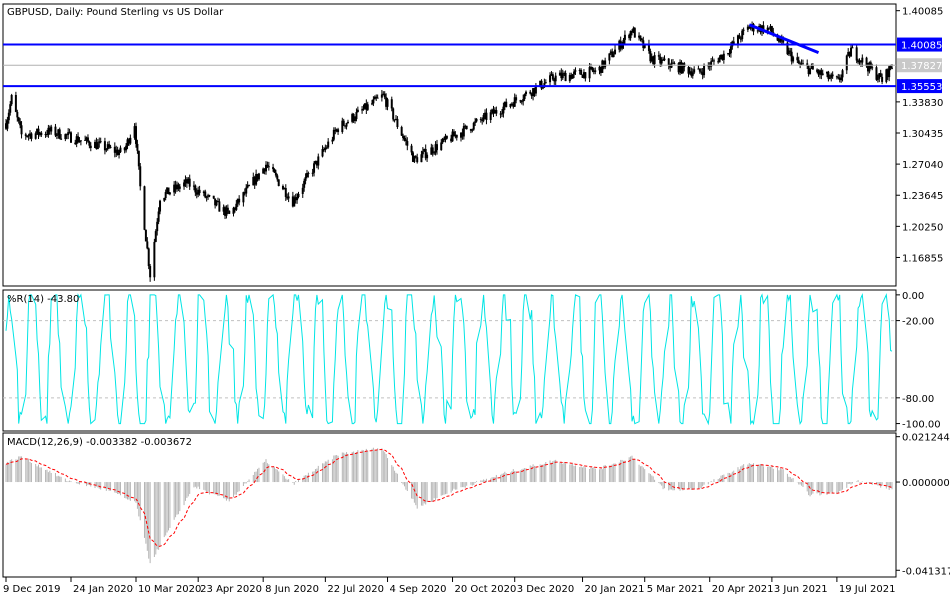 This screenshot has width=950, height=604. I want to click on macd-tick-label: 0.021244, so click(926, 438).